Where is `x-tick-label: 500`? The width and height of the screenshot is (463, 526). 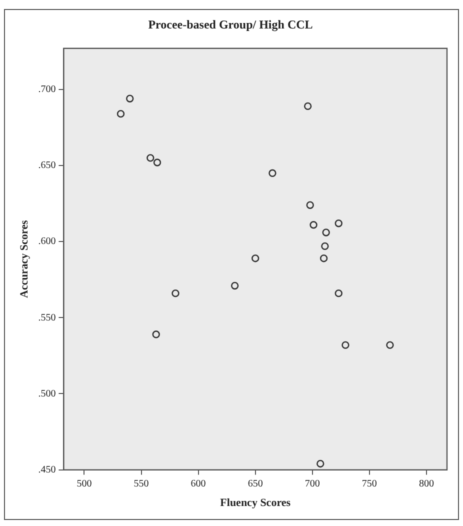 x-tick-label: 500 is located at coordinates (84, 484).